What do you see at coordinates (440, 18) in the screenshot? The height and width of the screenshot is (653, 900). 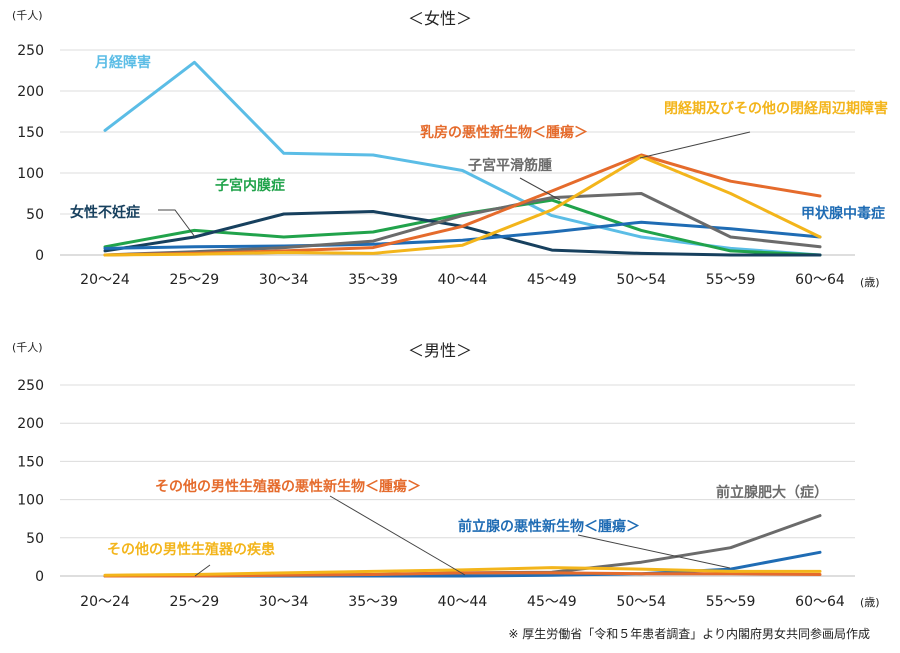 I see `panel-title: ＜女性＞` at bounding box center [440, 18].